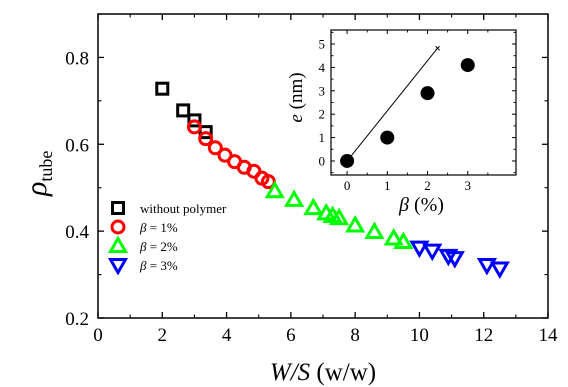  Describe the element at coordinates (227, 335) in the screenshot. I see `x-tick-label: 4` at that location.